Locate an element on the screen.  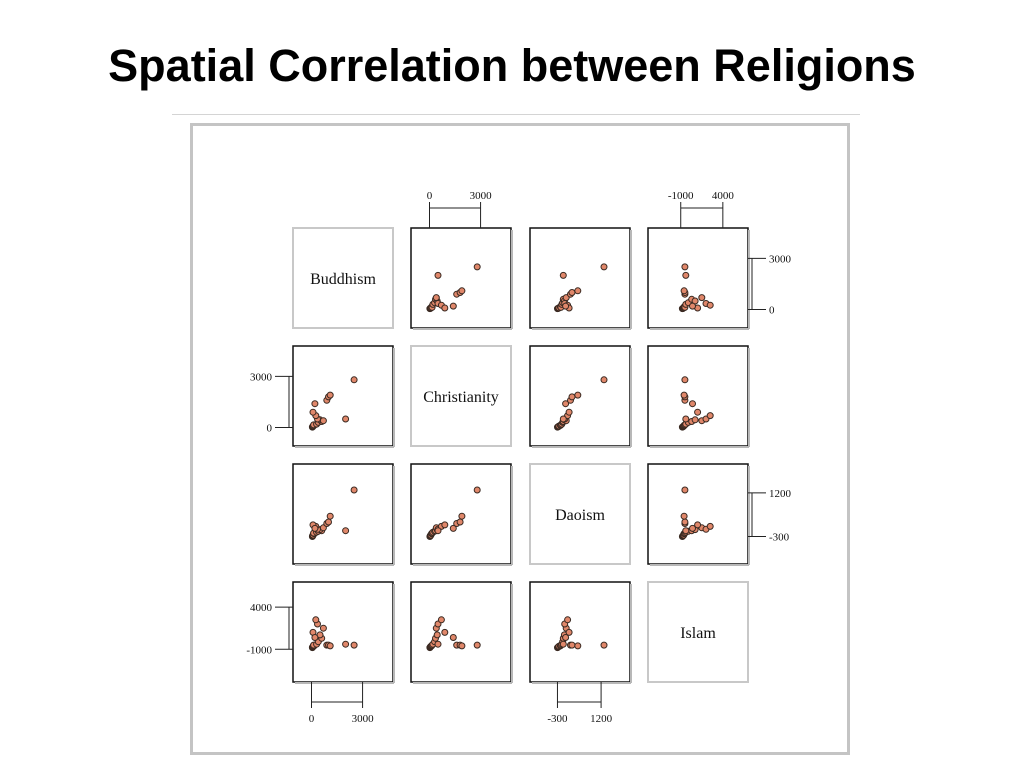
panel-islam-vs-christianity is located at coordinates (461, 632).